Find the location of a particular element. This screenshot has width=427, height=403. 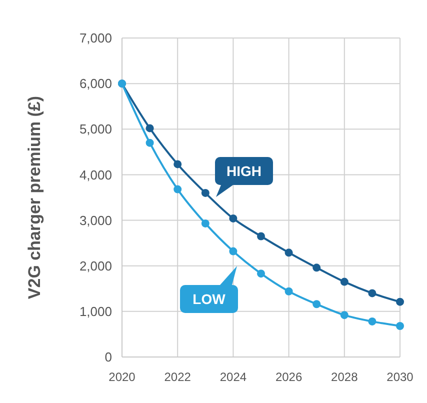

y-tick-label: 3,000 is located at coordinates (95, 220).